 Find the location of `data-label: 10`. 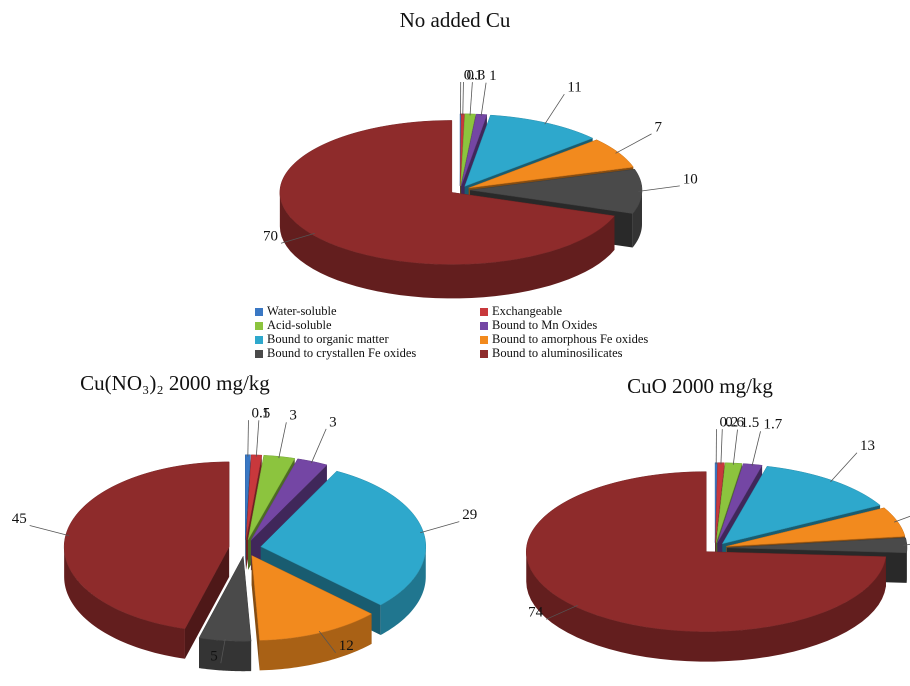

data-label: 10 is located at coordinates (690, 179).